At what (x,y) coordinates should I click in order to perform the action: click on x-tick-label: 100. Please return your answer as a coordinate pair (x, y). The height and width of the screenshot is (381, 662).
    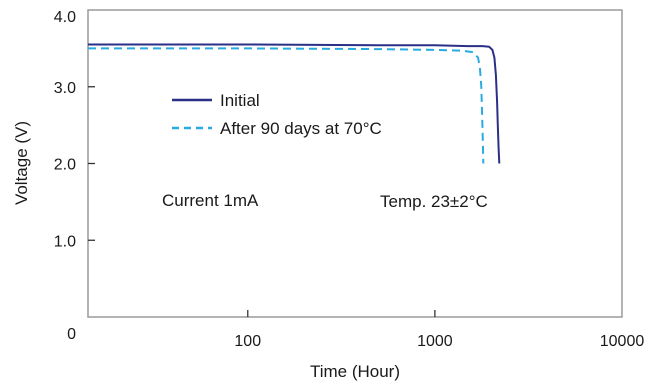
    Looking at the image, I should click on (247, 341).